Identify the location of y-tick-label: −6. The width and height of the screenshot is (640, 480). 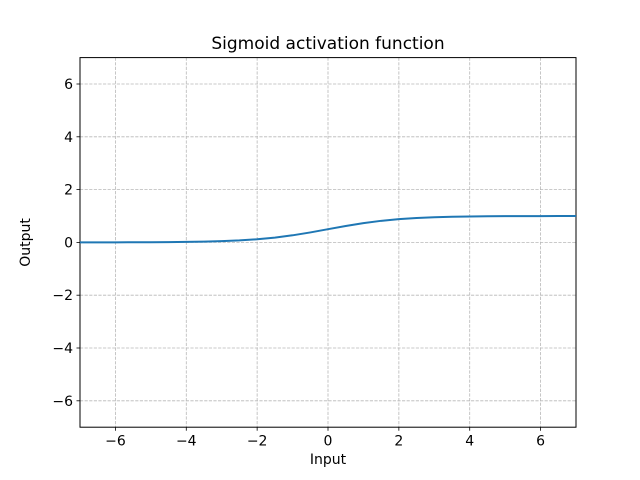
(62, 402).